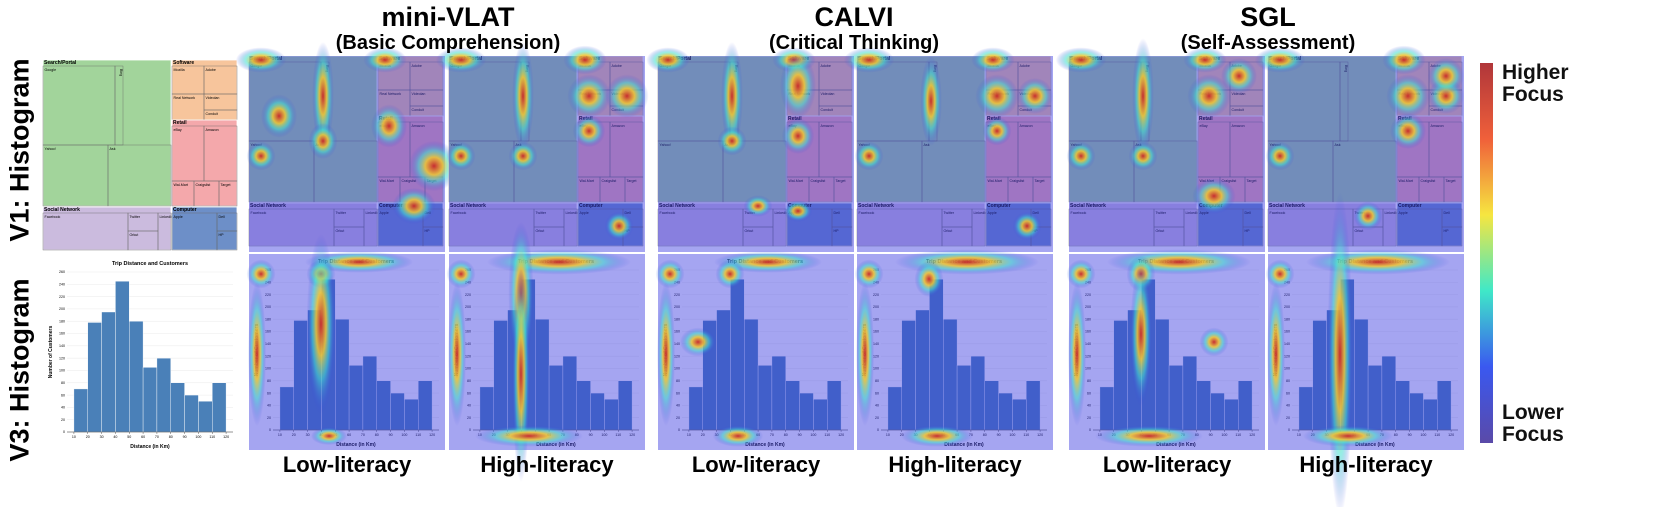 This screenshot has width=1661, height=507. What do you see at coordinates (1375, 445) in the screenshot?
I see `x-axis-label: Distance (in Km)` at bounding box center [1375, 445].